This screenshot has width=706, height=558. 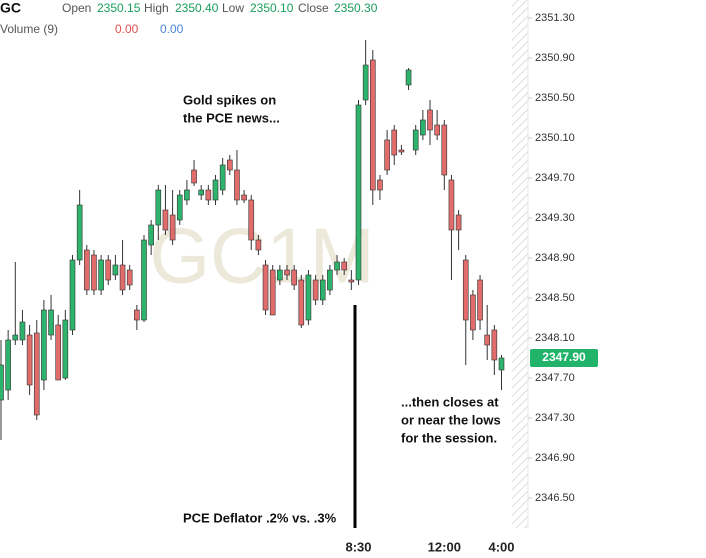 What do you see at coordinates (229, 99) in the screenshot?
I see `annotation: Gold spikes on` at bounding box center [229, 99].